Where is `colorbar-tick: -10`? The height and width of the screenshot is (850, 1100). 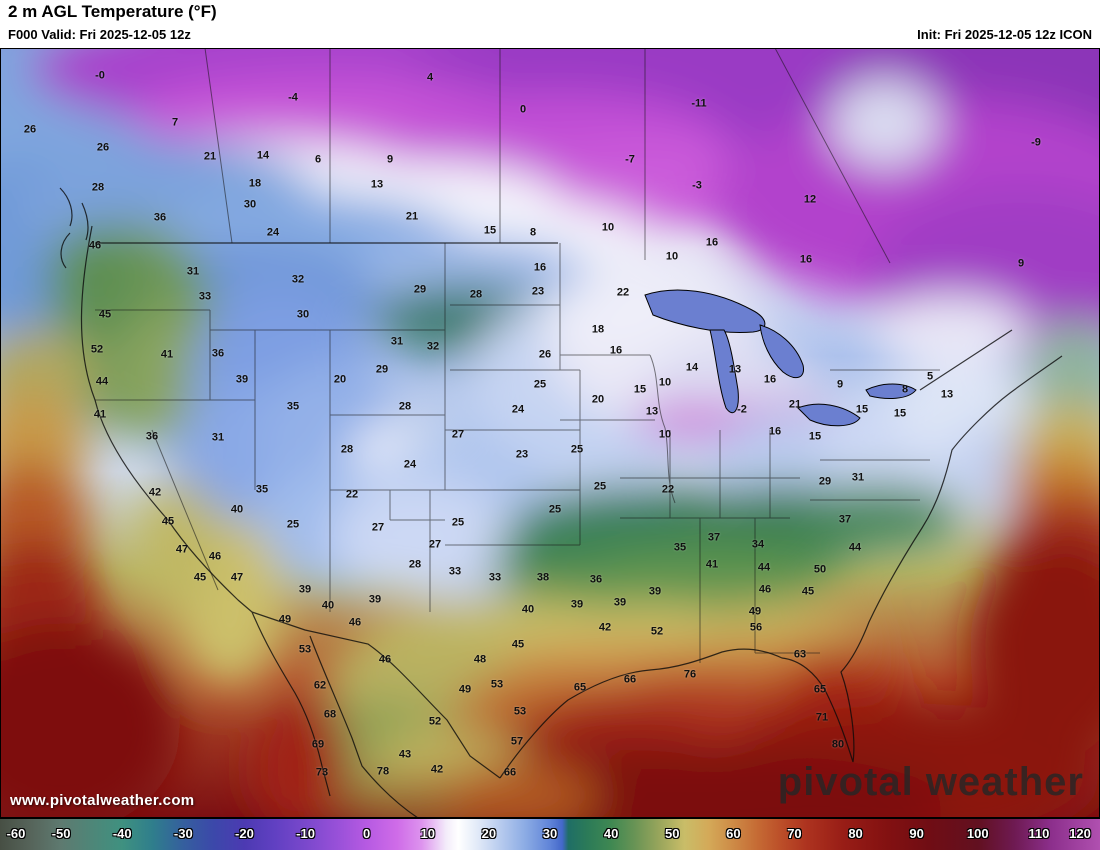 colorbar-tick: -10 is located at coordinates (305, 833).